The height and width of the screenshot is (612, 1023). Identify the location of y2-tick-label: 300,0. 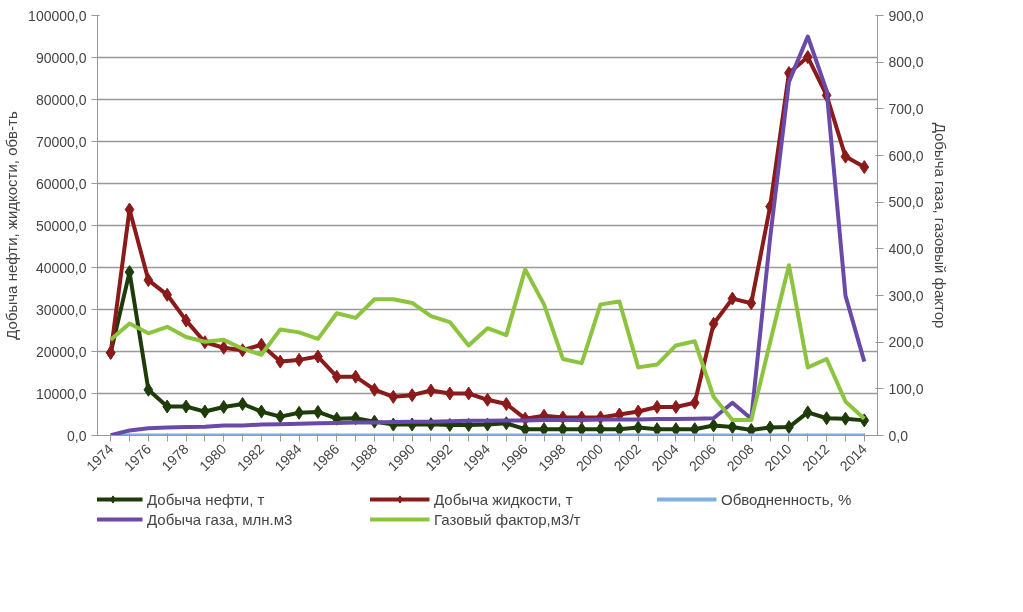
(906, 295).